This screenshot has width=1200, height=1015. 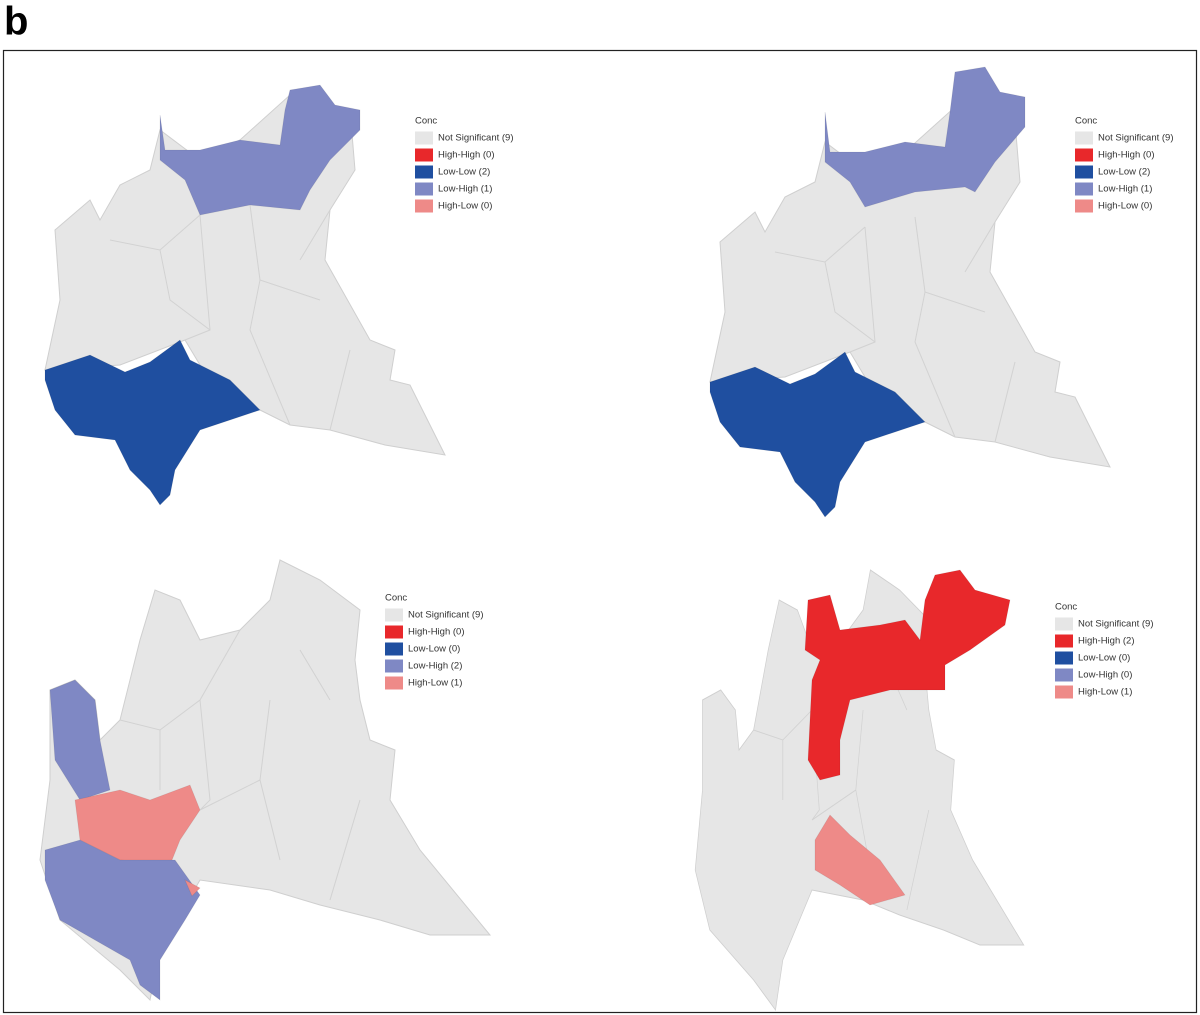 I want to click on map-top-left, so click(x=245, y=295).